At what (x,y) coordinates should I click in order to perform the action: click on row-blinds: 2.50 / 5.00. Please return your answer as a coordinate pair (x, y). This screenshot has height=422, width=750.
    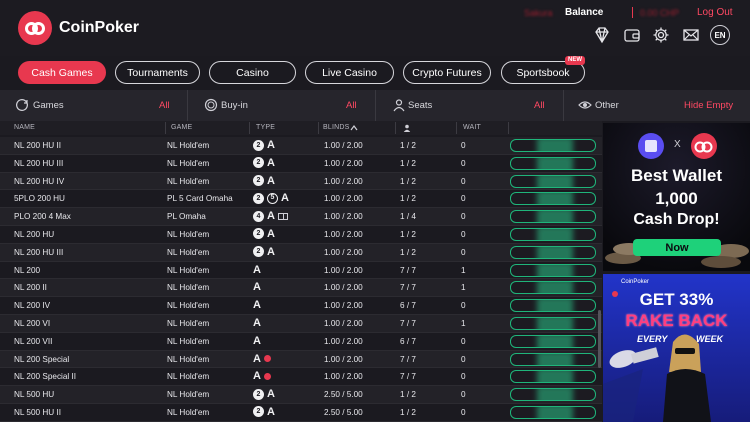
    Looking at the image, I should click on (343, 412).